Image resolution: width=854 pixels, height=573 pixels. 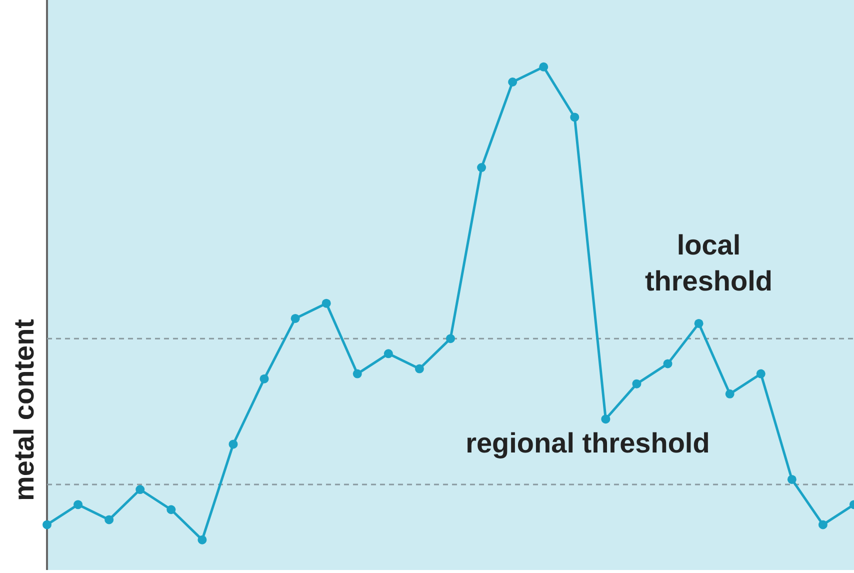 I want to click on ref-line-label: local threshold, so click(x=708, y=263).